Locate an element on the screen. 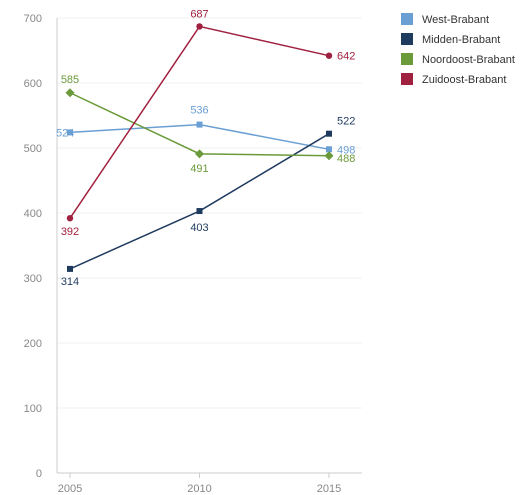  data-label: 491 is located at coordinates (199, 169).